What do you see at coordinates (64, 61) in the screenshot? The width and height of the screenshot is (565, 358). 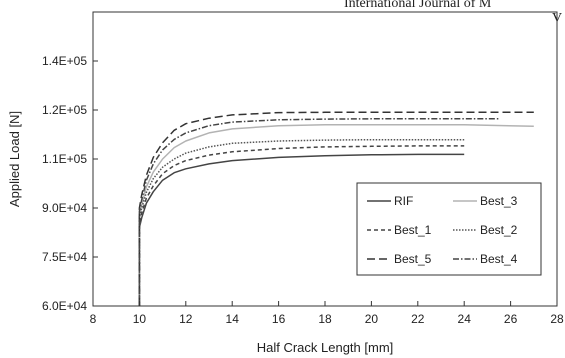 I see `y-tick-label: 1.4E+05` at bounding box center [64, 61].